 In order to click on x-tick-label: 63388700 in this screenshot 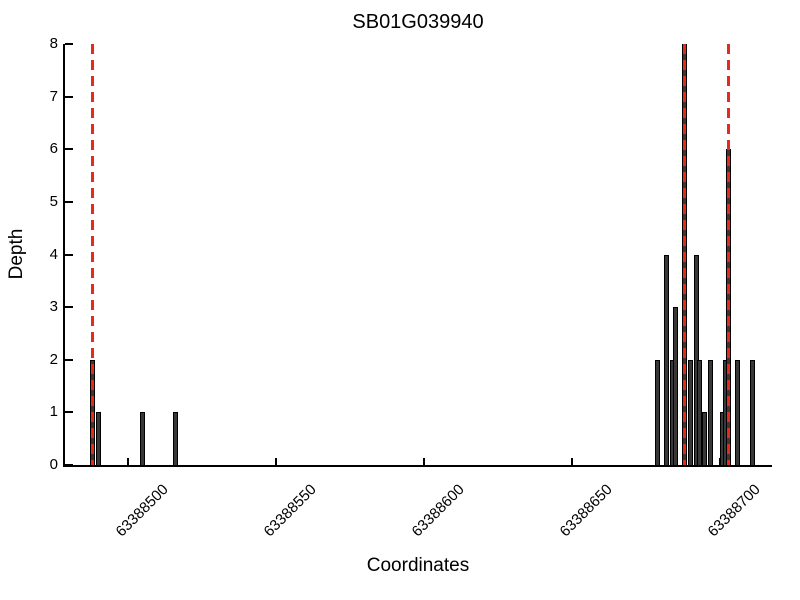, I will do `click(734, 511)`.